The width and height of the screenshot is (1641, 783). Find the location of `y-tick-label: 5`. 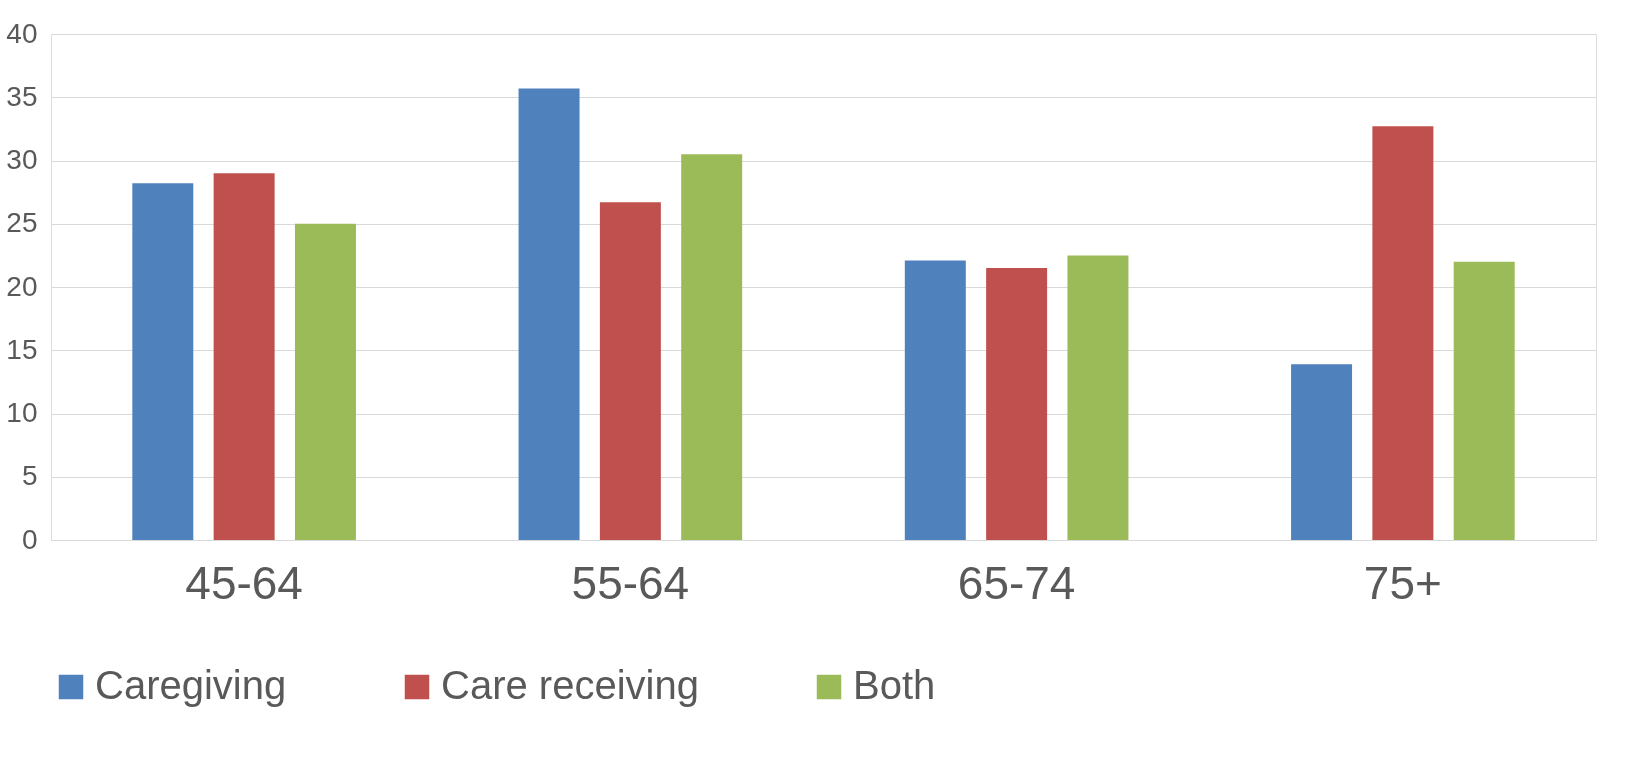

y-tick-label: 5 is located at coordinates (29, 476).